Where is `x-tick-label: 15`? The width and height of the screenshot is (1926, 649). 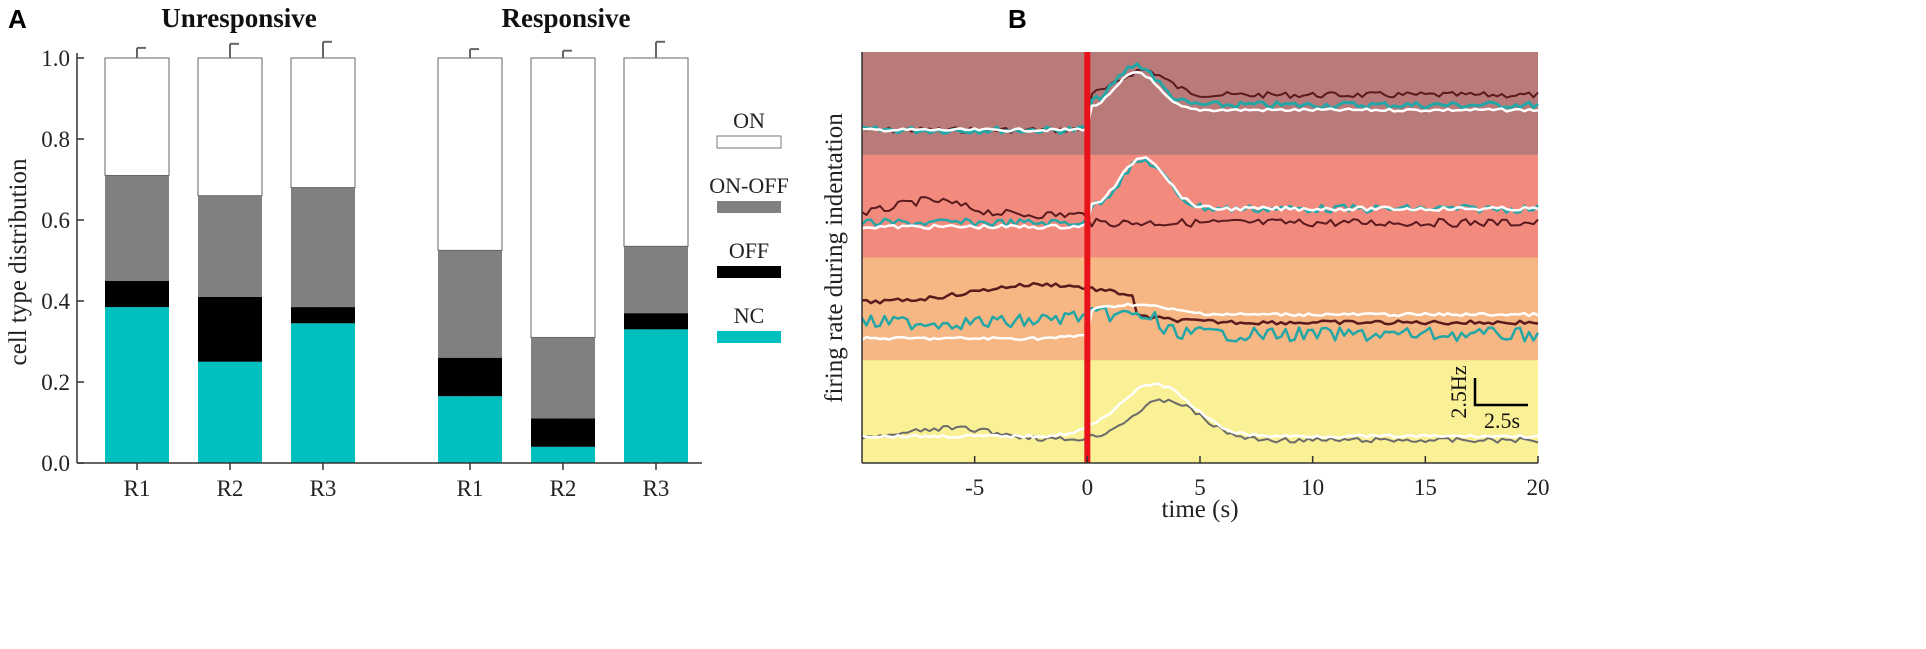 x-tick-label: 15 is located at coordinates (1425, 487).